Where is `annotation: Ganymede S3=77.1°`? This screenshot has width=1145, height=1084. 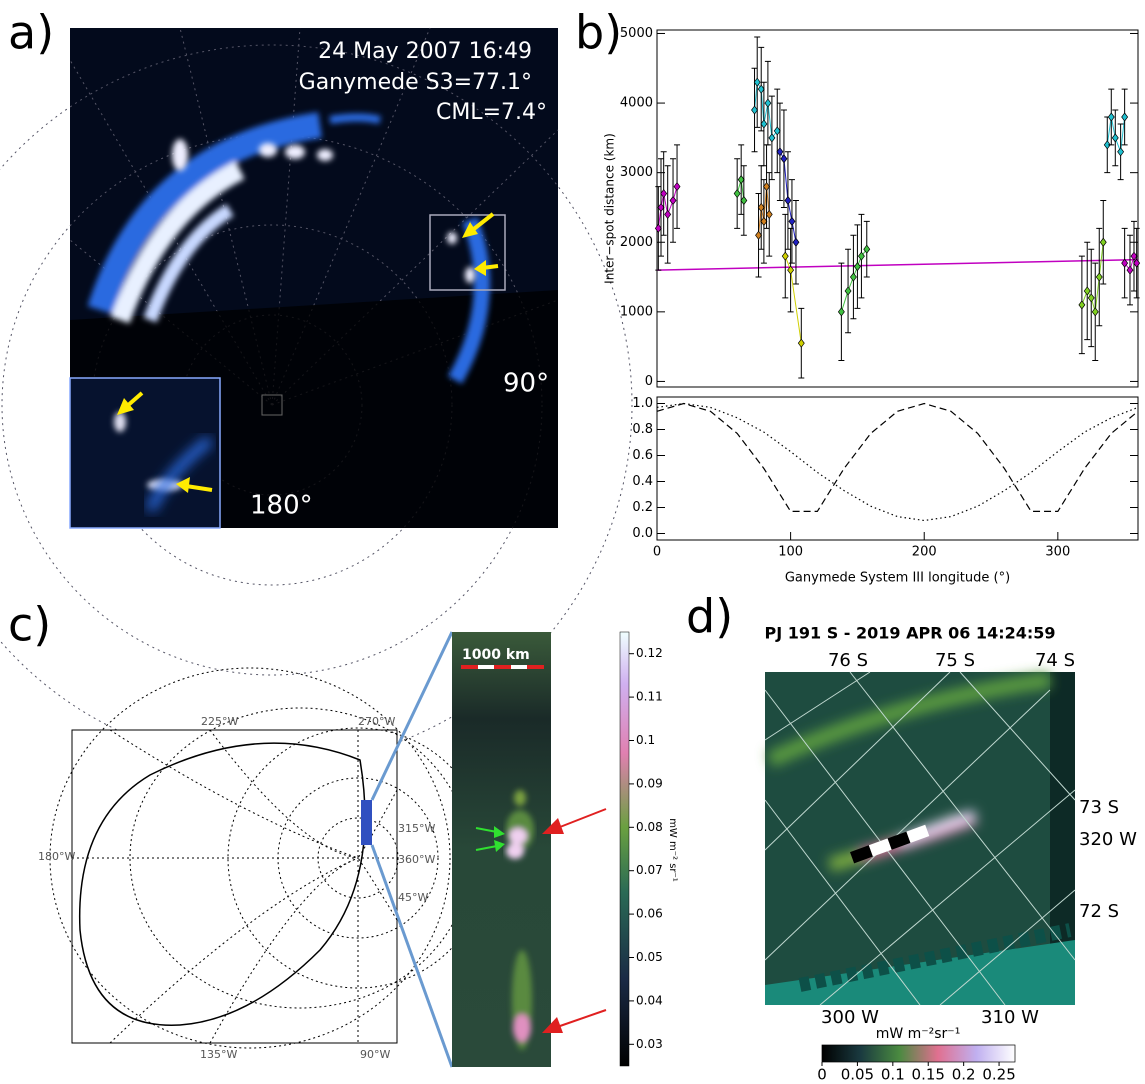 annotation: Ganymede S3=77.1° is located at coordinates (415, 82).